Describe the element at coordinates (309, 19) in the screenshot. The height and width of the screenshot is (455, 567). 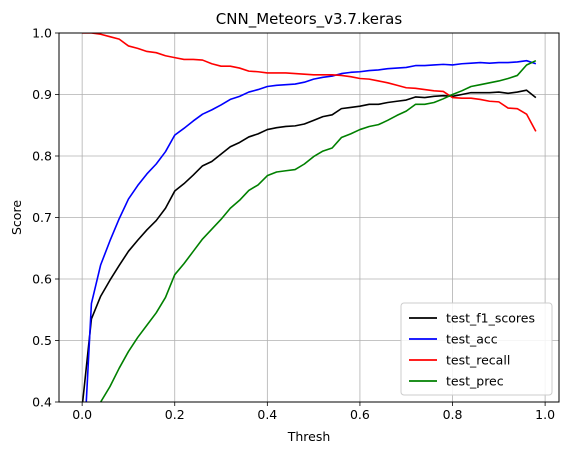
I see `chart-title: CNN_Meteors_v3.7.keras` at that location.